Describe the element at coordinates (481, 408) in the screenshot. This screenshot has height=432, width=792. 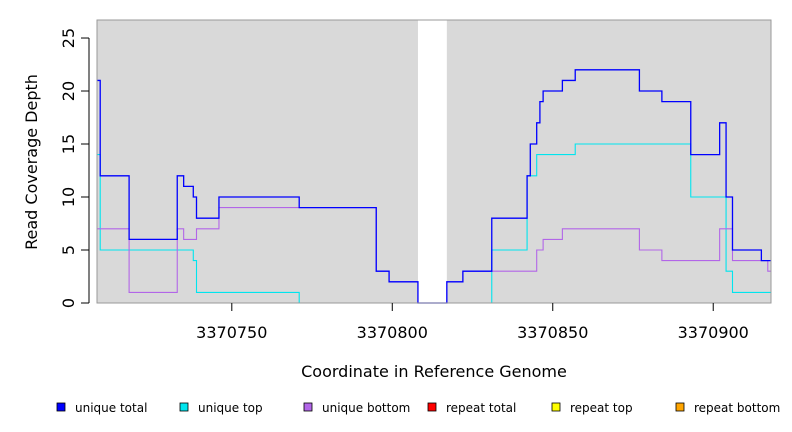
I see `legend-label-repeat-total: repeat total` at that location.